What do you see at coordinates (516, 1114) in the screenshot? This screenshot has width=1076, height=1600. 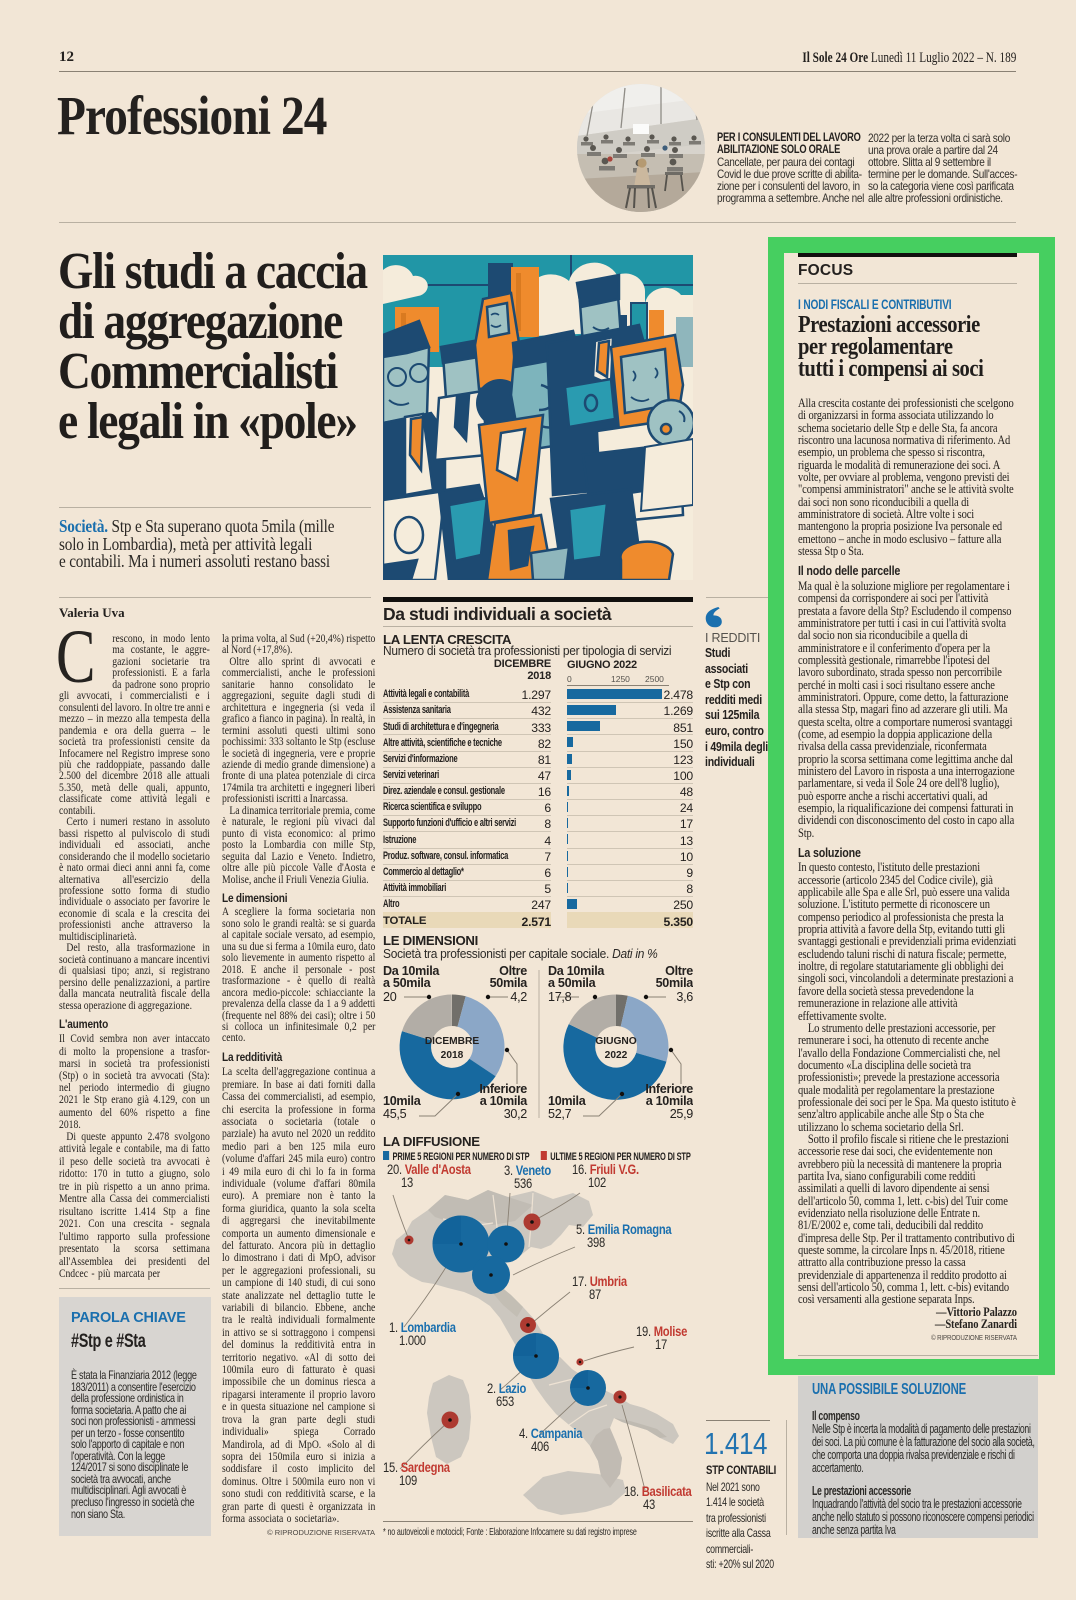 I see `svg-text: 30,2` at bounding box center [516, 1114].